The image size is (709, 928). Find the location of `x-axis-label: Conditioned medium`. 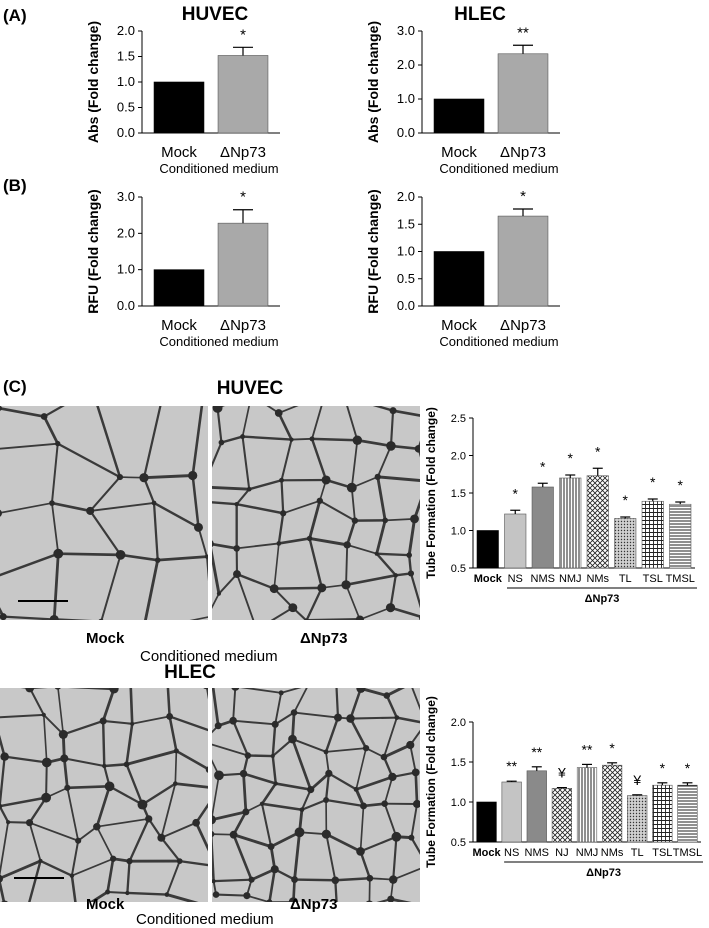

x-axis-label: Conditioned medium is located at coordinates (218, 168).